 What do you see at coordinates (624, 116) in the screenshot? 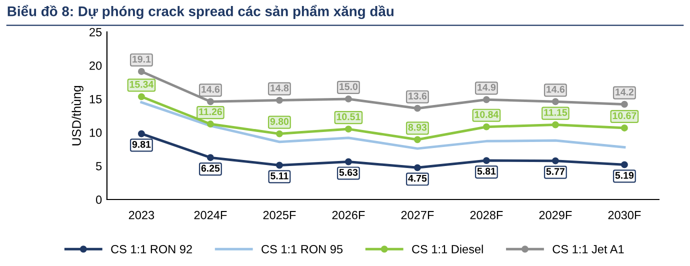
I see `data-label: 10.67` at bounding box center [624, 116].